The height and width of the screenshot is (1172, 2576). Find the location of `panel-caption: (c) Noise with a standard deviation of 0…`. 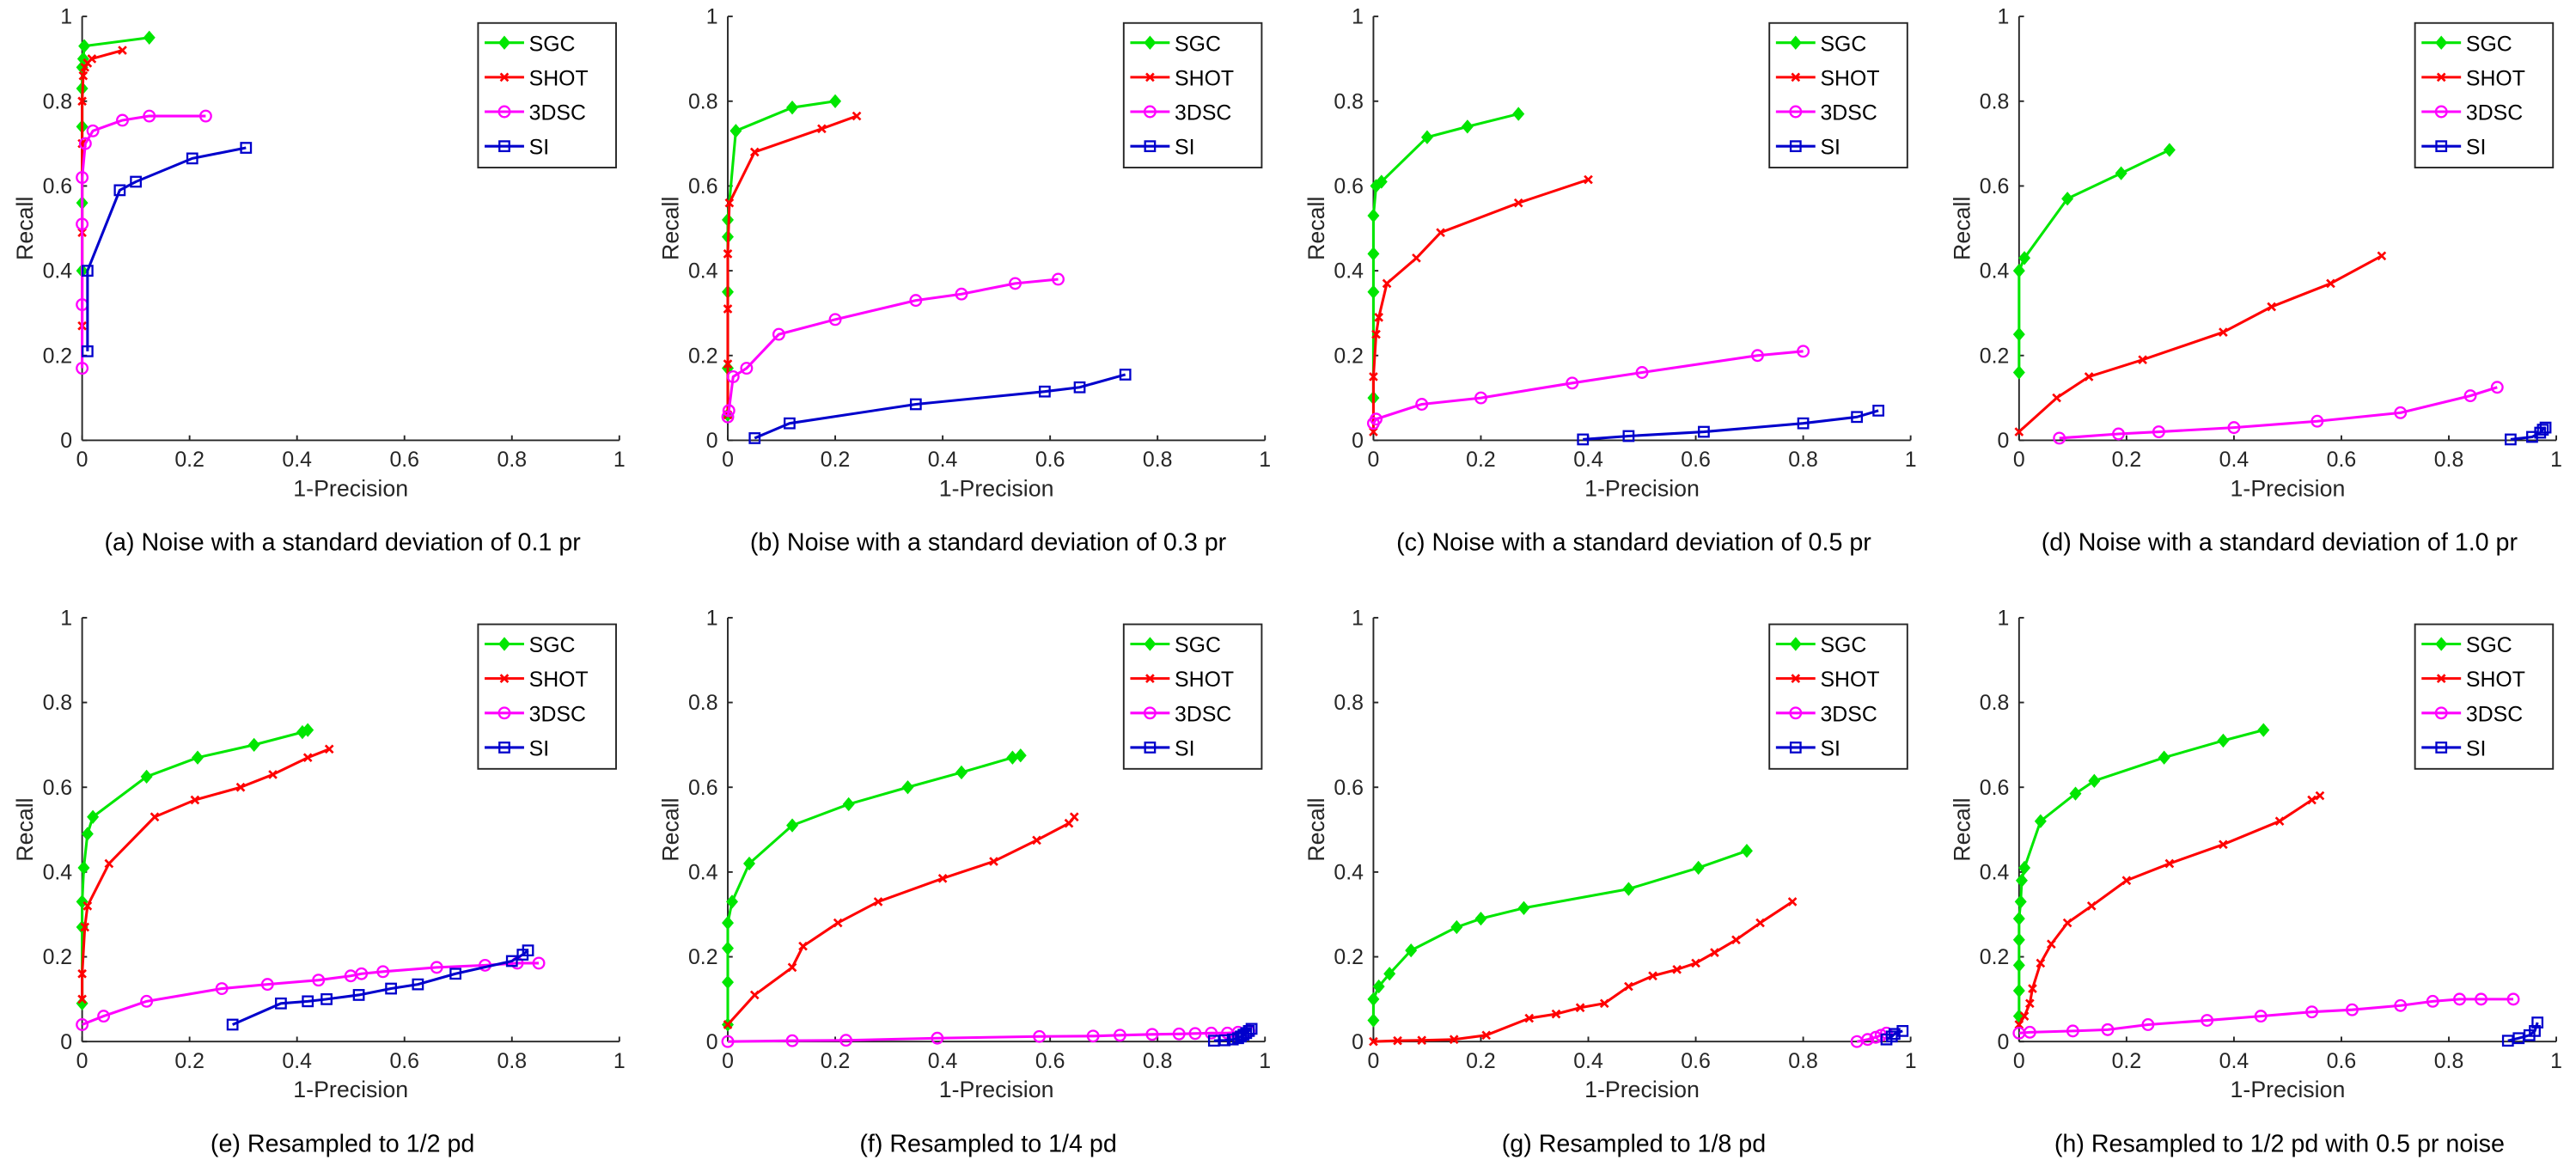

panel-caption: (c) Noise with a standard deviation of 0… is located at coordinates (1633, 543).